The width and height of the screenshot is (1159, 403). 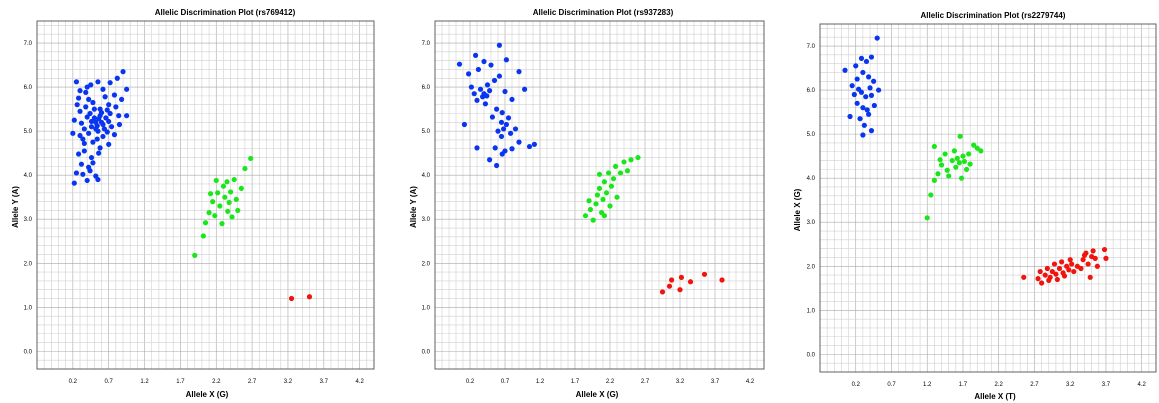 I want to click on x-tick-label: 0.7, so click(x=891, y=385).